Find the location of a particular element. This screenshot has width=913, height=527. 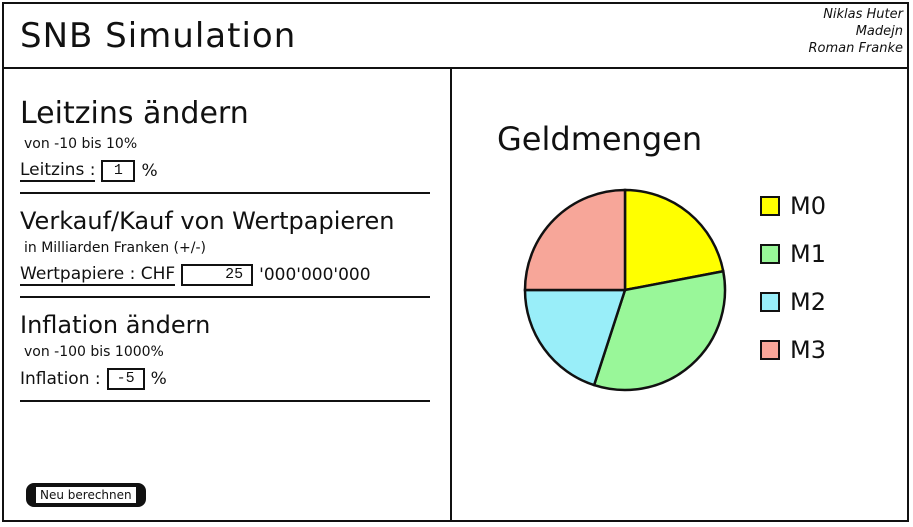

inflation-label: Inflation : is located at coordinates (60, 379).